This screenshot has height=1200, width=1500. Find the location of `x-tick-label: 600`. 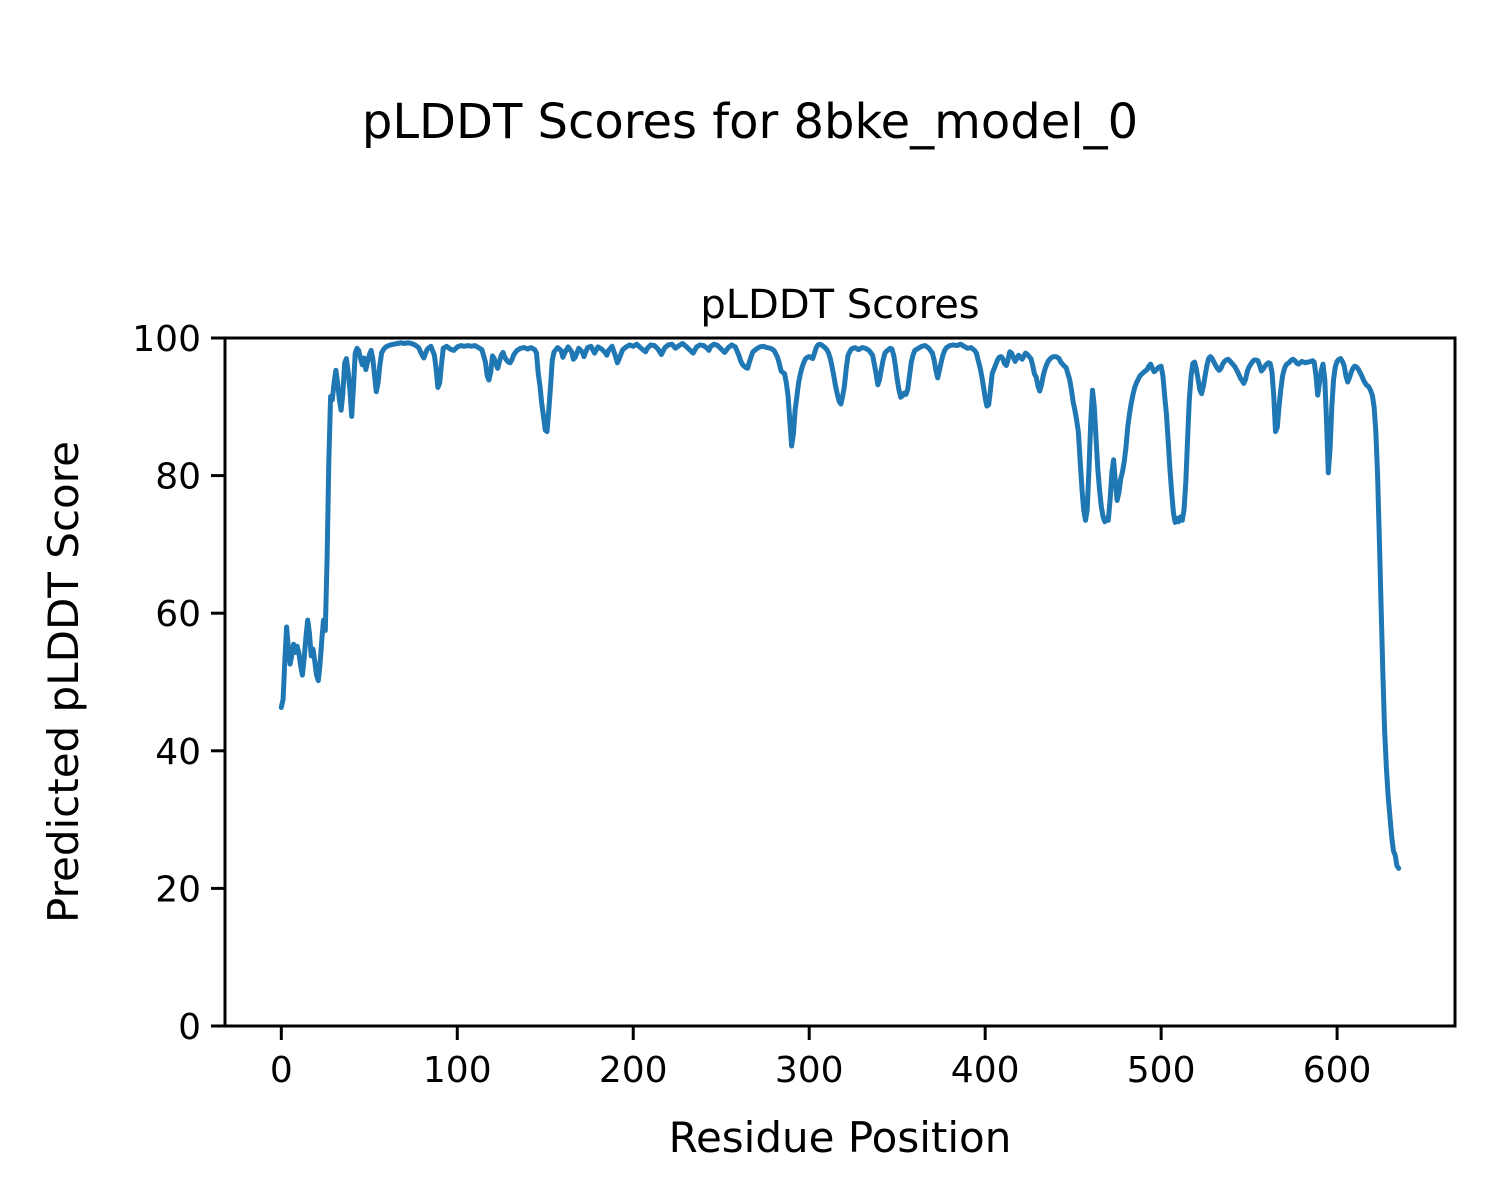

x-tick-label: 600 is located at coordinates (1337, 1070).